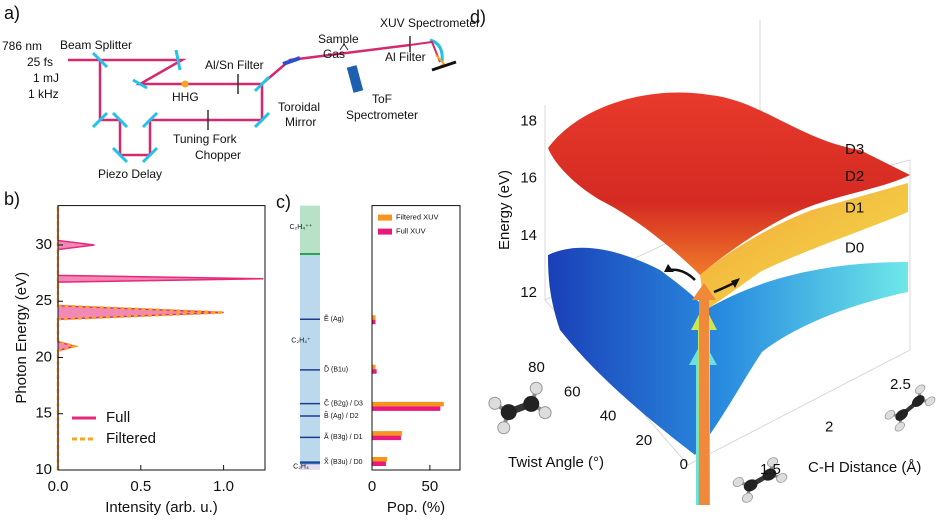 The image size is (948, 524). I want to click on x-tick-label: 0.5, so click(140, 486).